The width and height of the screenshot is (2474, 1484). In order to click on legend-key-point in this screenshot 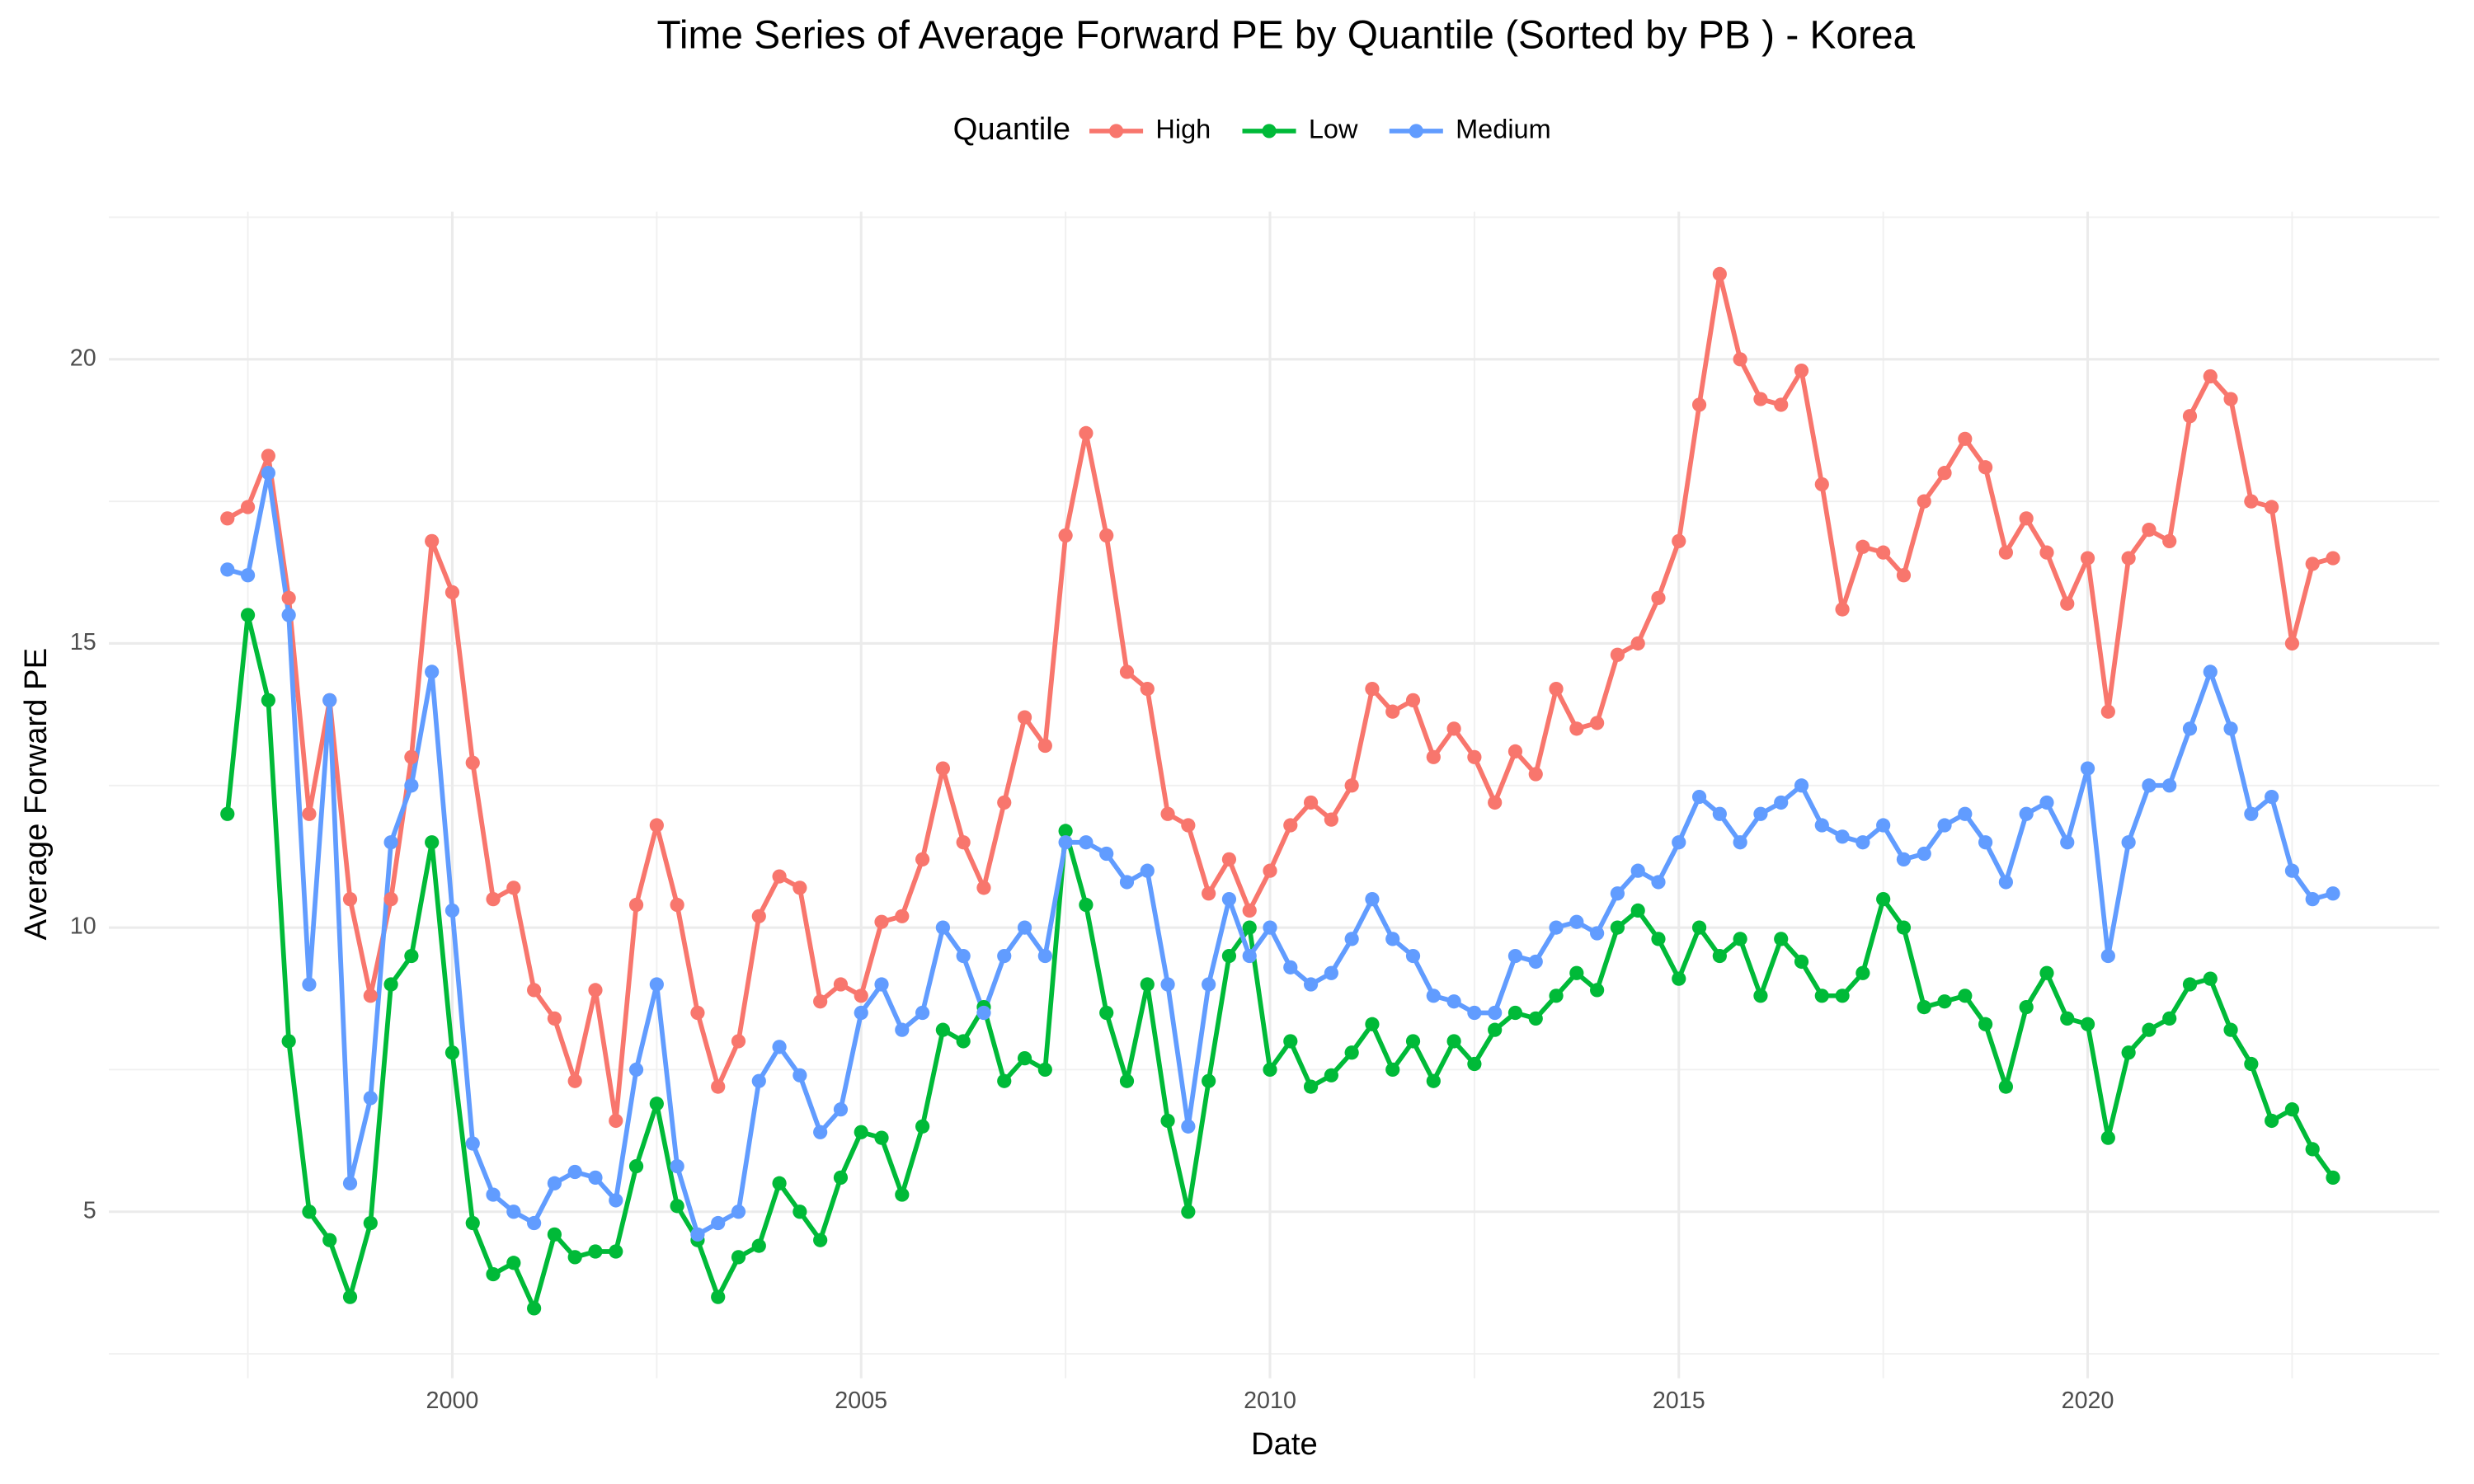, I will do `click(1116, 131)`.